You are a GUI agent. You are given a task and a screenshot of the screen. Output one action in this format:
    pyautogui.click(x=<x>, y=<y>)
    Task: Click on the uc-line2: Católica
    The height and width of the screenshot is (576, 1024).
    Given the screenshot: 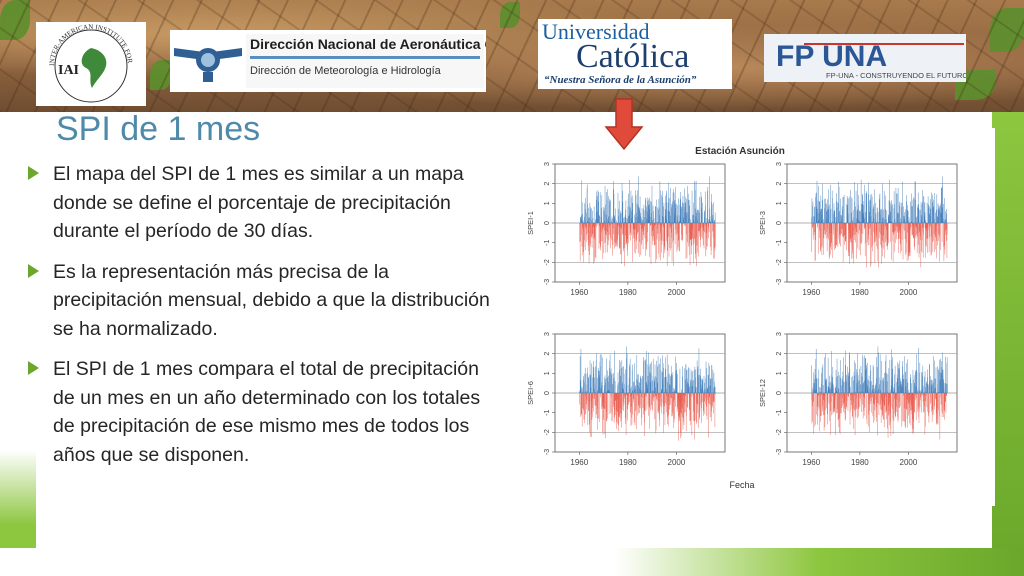 What is the action you would take?
    pyautogui.click(x=632, y=56)
    